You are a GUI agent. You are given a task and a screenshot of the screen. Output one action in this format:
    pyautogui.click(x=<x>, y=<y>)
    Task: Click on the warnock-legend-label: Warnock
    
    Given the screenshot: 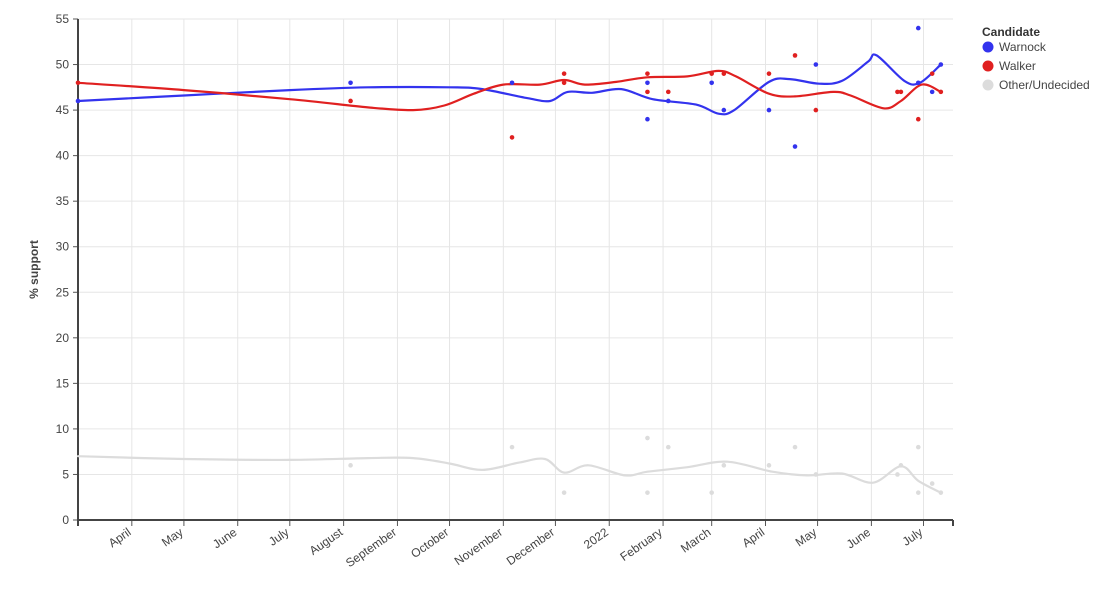 What is the action you would take?
    pyautogui.click(x=1023, y=47)
    